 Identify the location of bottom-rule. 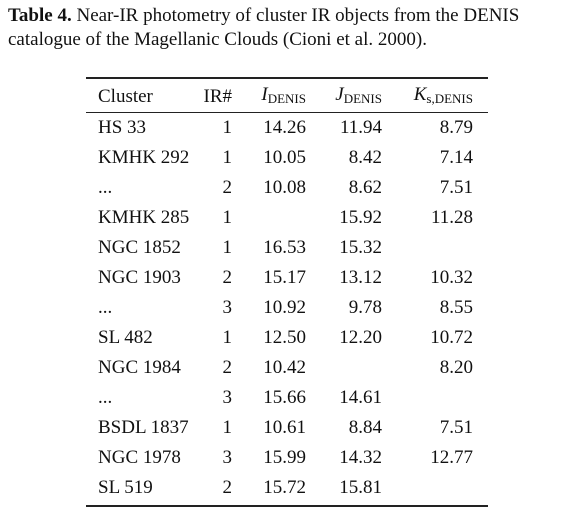
(287, 506).